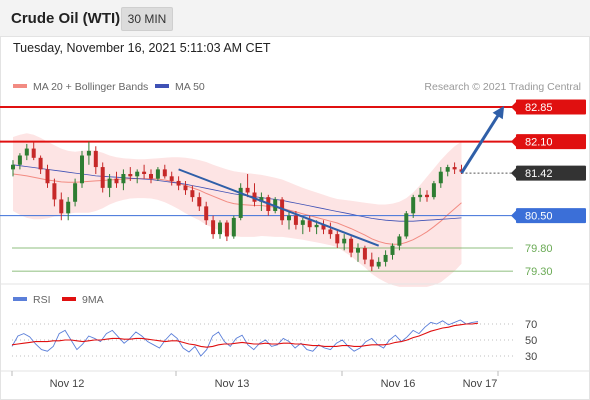 The height and width of the screenshot is (400, 590). I want to click on downtrend-line, so click(279, 207).